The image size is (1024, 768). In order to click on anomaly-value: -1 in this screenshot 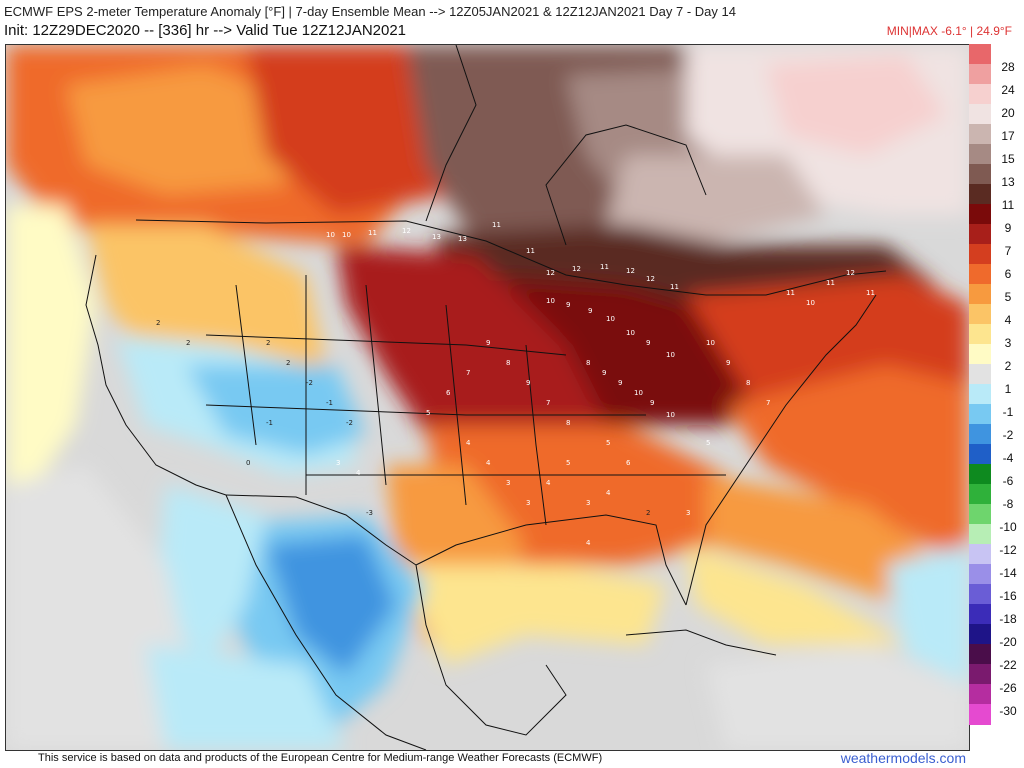, I will do `click(329, 403)`.